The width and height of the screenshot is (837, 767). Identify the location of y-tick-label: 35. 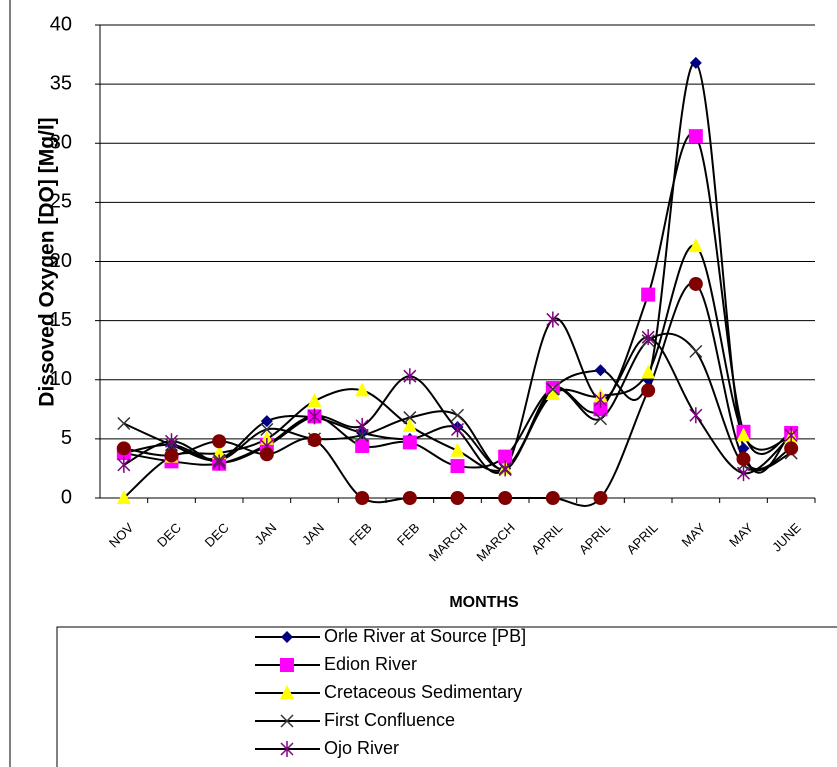
(61, 83).